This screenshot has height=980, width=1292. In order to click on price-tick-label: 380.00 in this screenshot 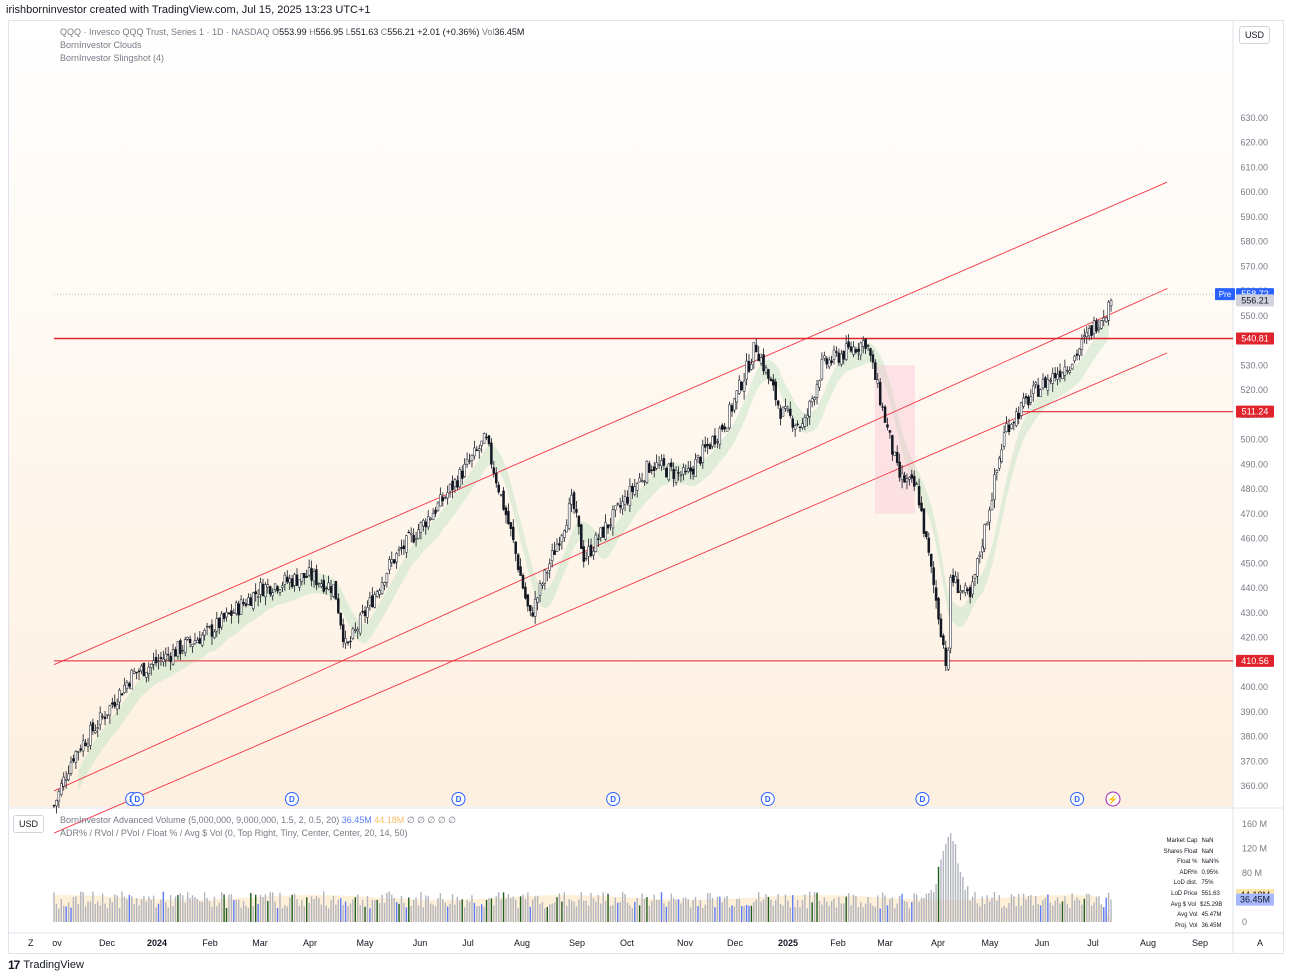, I will do `click(1254, 737)`.